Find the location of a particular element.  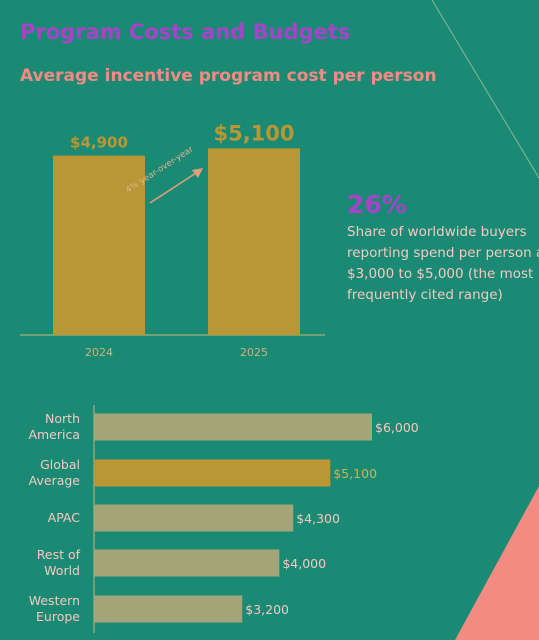

stat-description-line: reporting spend per person at is located at coordinates (443, 253).